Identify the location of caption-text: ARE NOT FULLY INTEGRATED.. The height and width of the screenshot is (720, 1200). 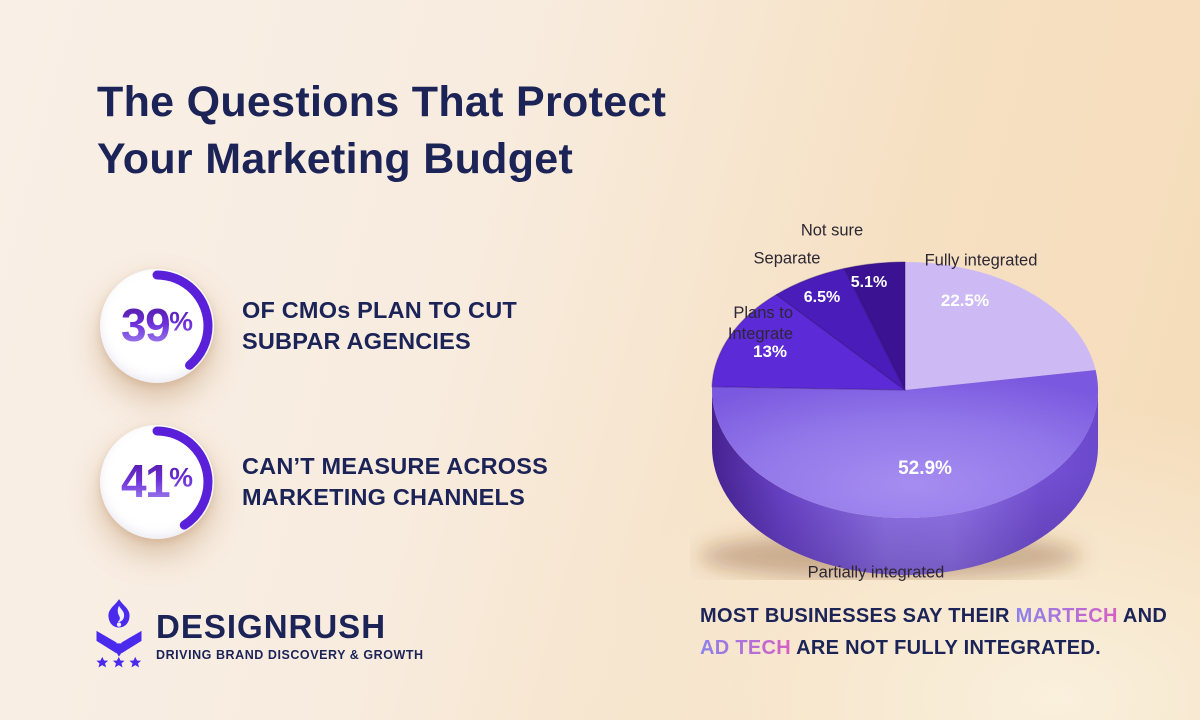
(946, 648).